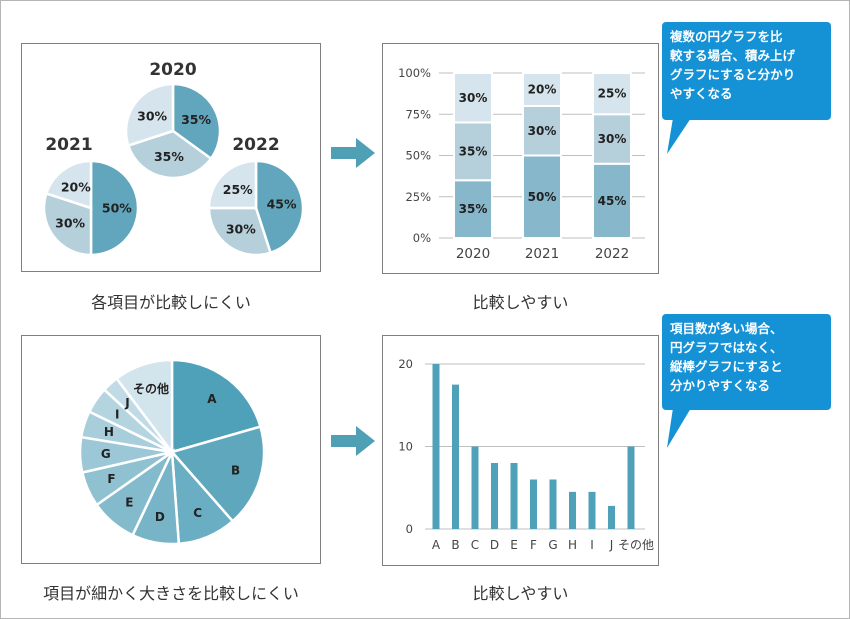 This screenshot has height=619, width=850. I want to click on pies-panel: 2020 35% 35% 30% 2021 50% 30% 20% 2022 45% 30% 25%, so click(171, 157).